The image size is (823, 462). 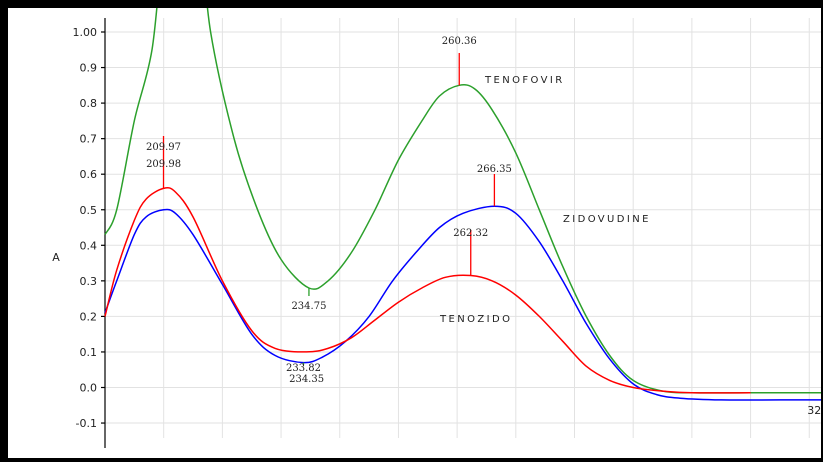 I want to click on y-tick-label: 0.2, so click(x=89, y=316).